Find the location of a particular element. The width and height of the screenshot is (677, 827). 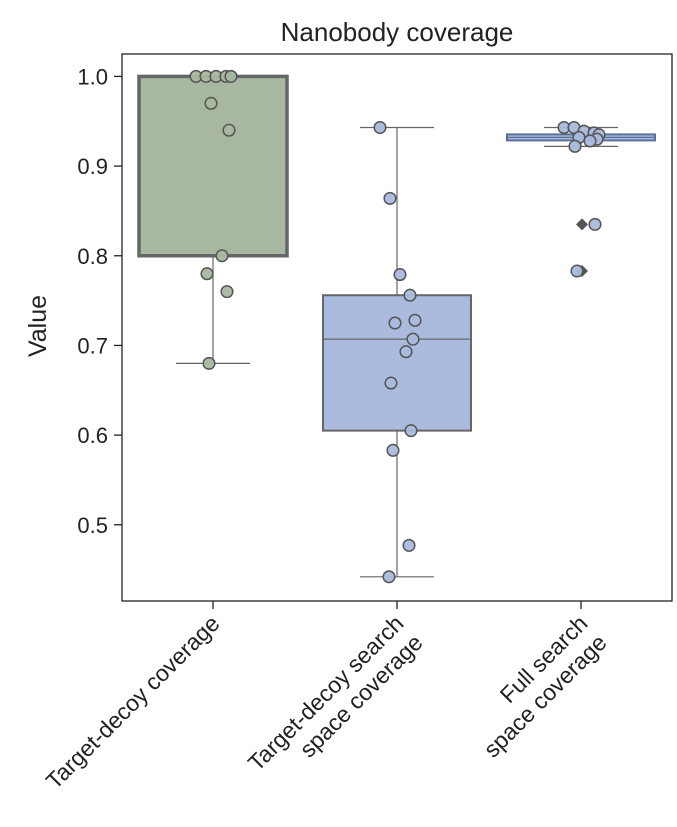

outlier-marker is located at coordinates (582, 224).